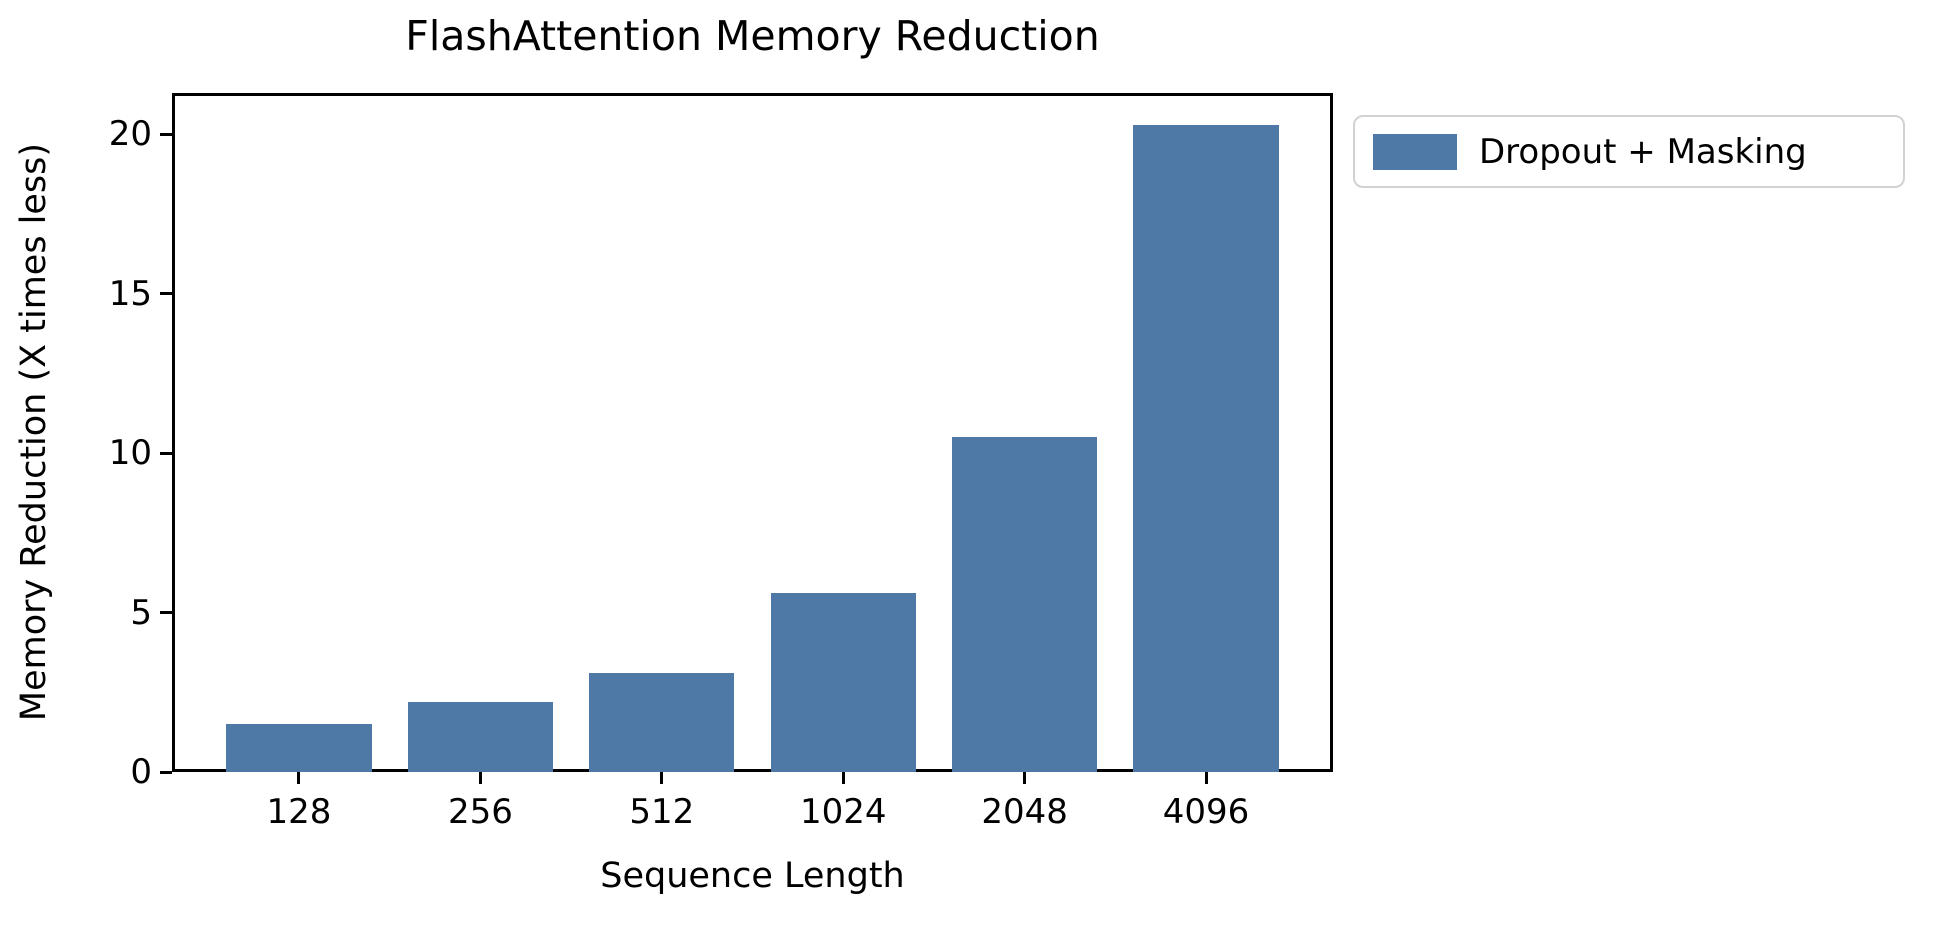 The height and width of the screenshot is (932, 1935). I want to click on y-tick-label-5: 5, so click(141, 612).